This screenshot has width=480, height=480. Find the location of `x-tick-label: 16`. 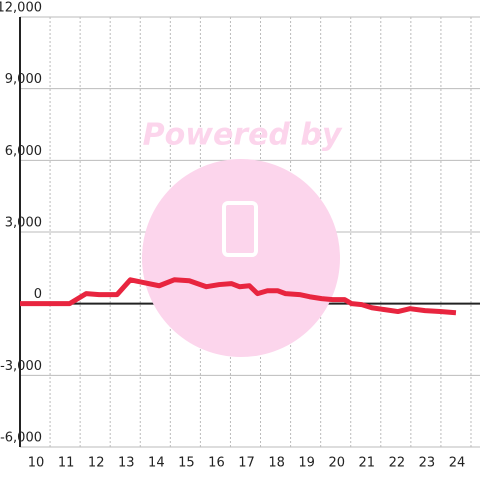

x-tick-label: 16 is located at coordinates (216, 463).